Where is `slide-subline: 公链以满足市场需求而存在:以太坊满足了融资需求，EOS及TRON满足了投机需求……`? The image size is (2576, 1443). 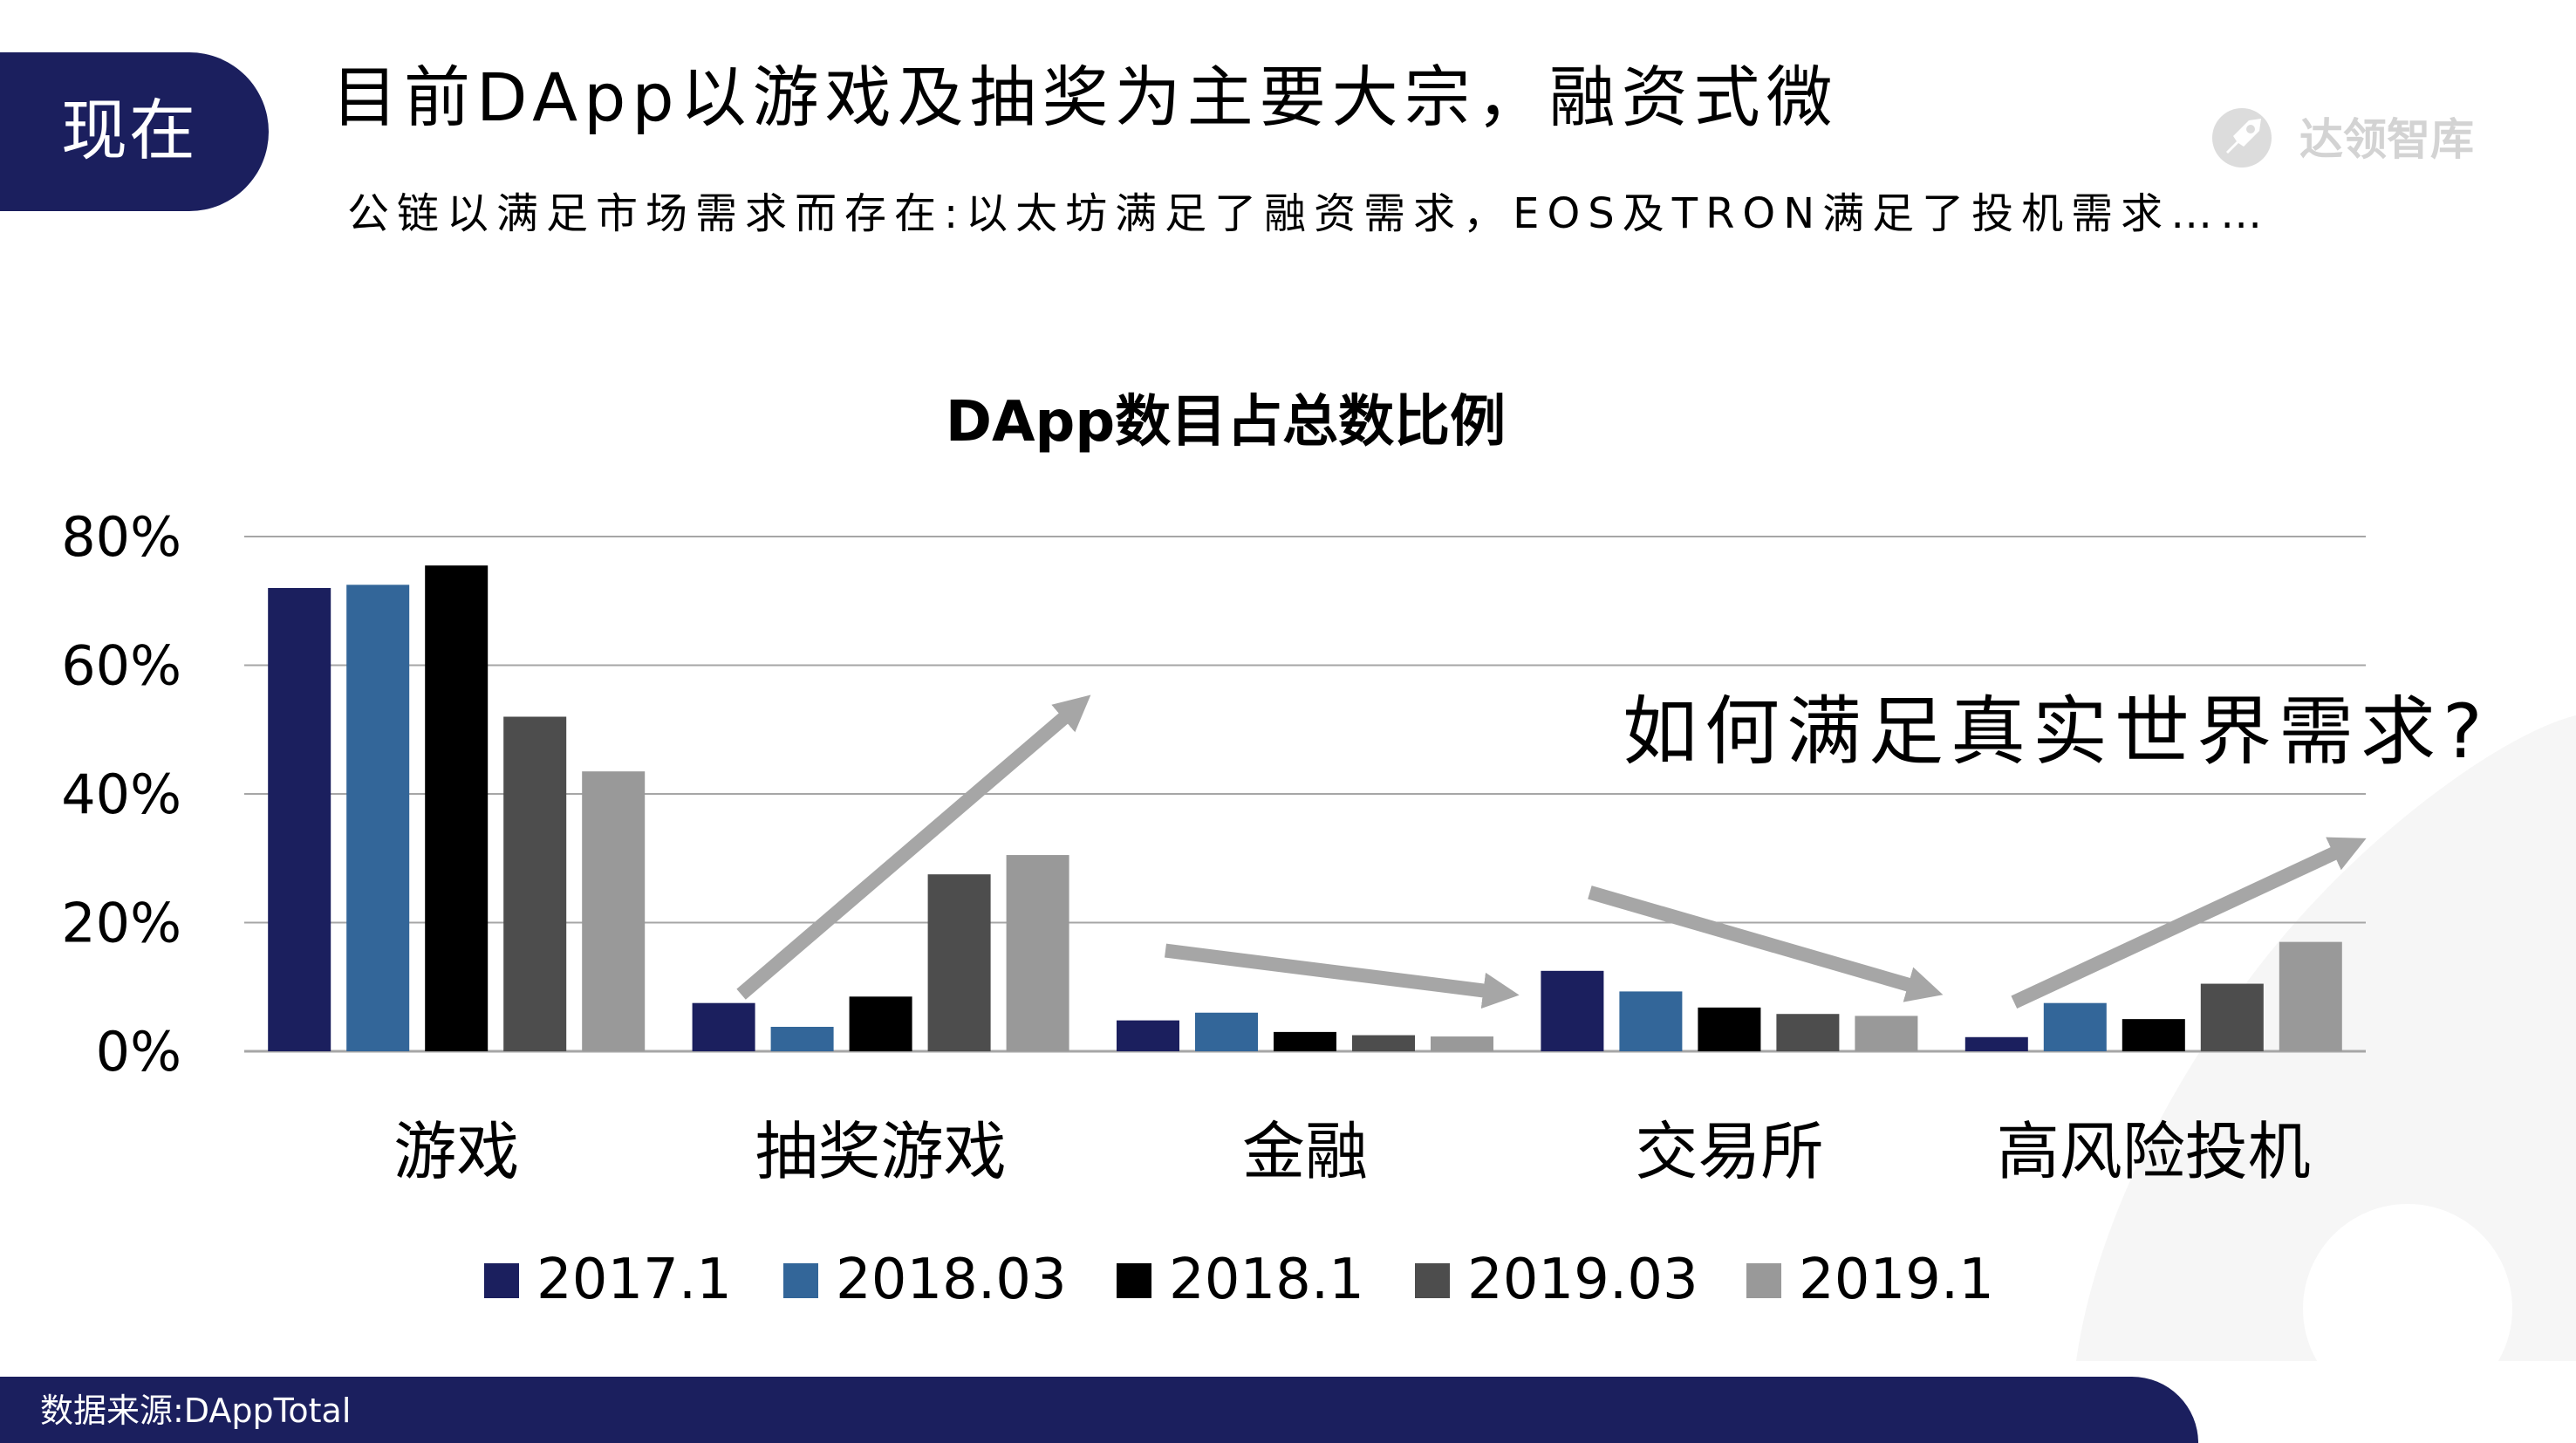 slide-subline: 公链以满足市场需求而存在:以太坊满足了融资需求，EOS及TRON满足了投机需求…… is located at coordinates (1309, 214).